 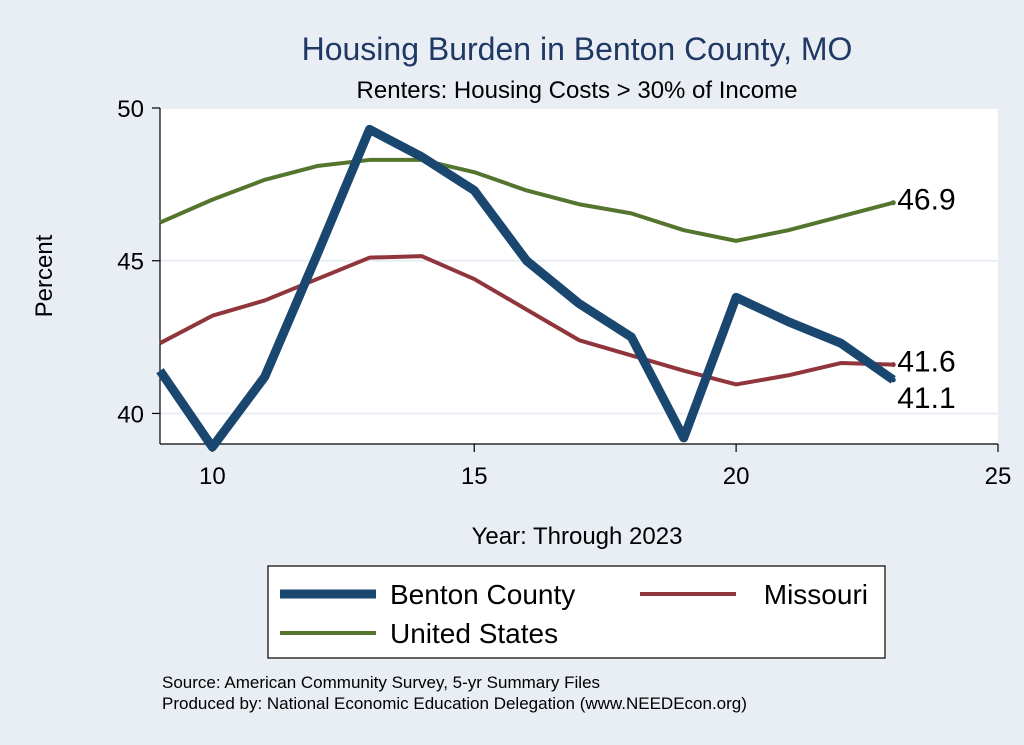 What do you see at coordinates (926, 398) in the screenshot?
I see `end-label-benton-county: 41.1` at bounding box center [926, 398].